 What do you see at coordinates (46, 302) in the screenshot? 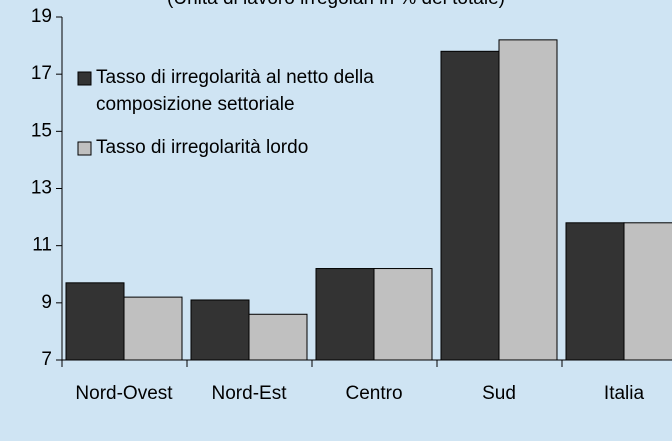
I see `y-tick-label: 9` at bounding box center [46, 302].